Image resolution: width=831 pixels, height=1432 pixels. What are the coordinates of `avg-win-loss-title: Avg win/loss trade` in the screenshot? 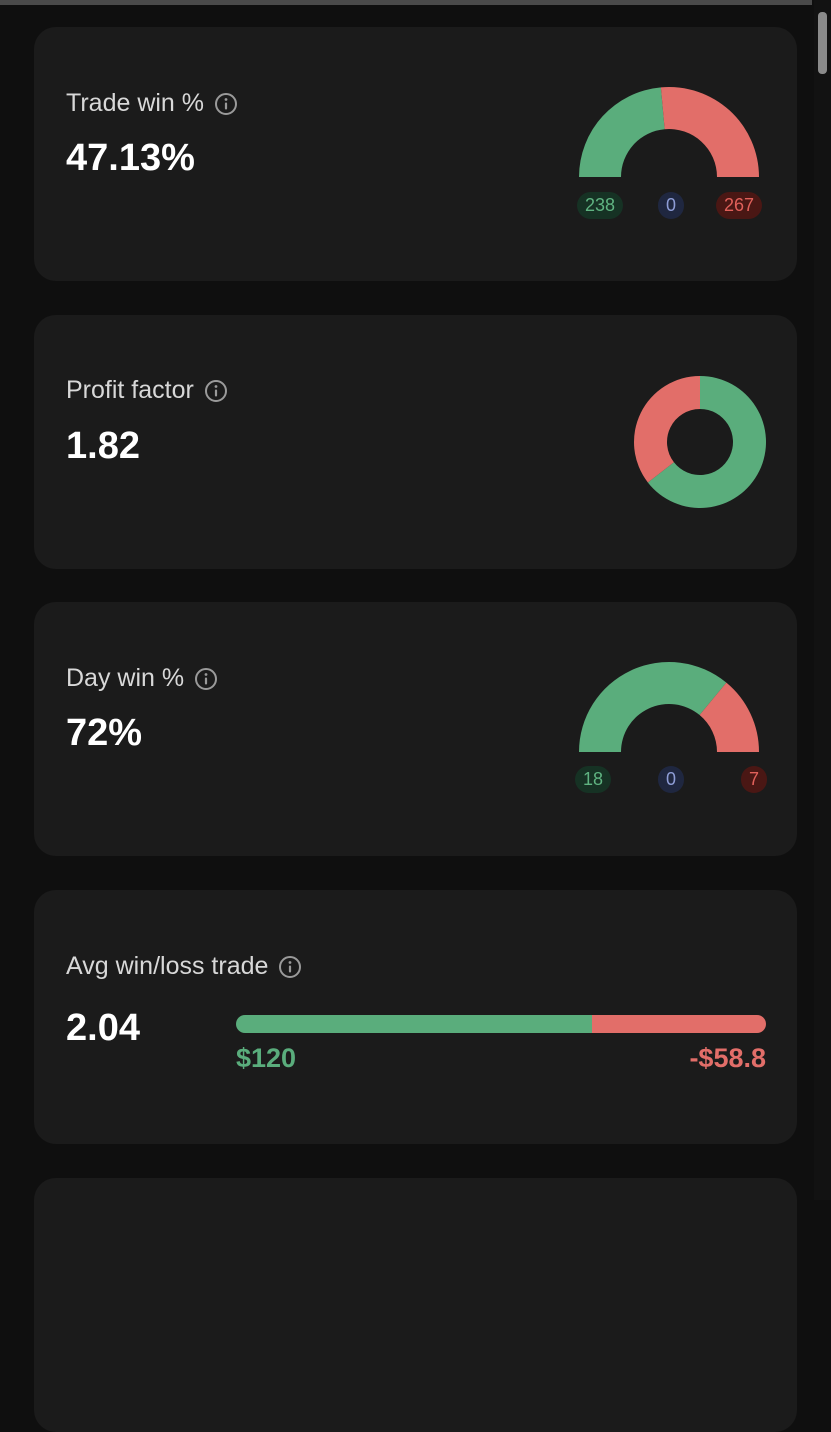 It's located at (167, 966).